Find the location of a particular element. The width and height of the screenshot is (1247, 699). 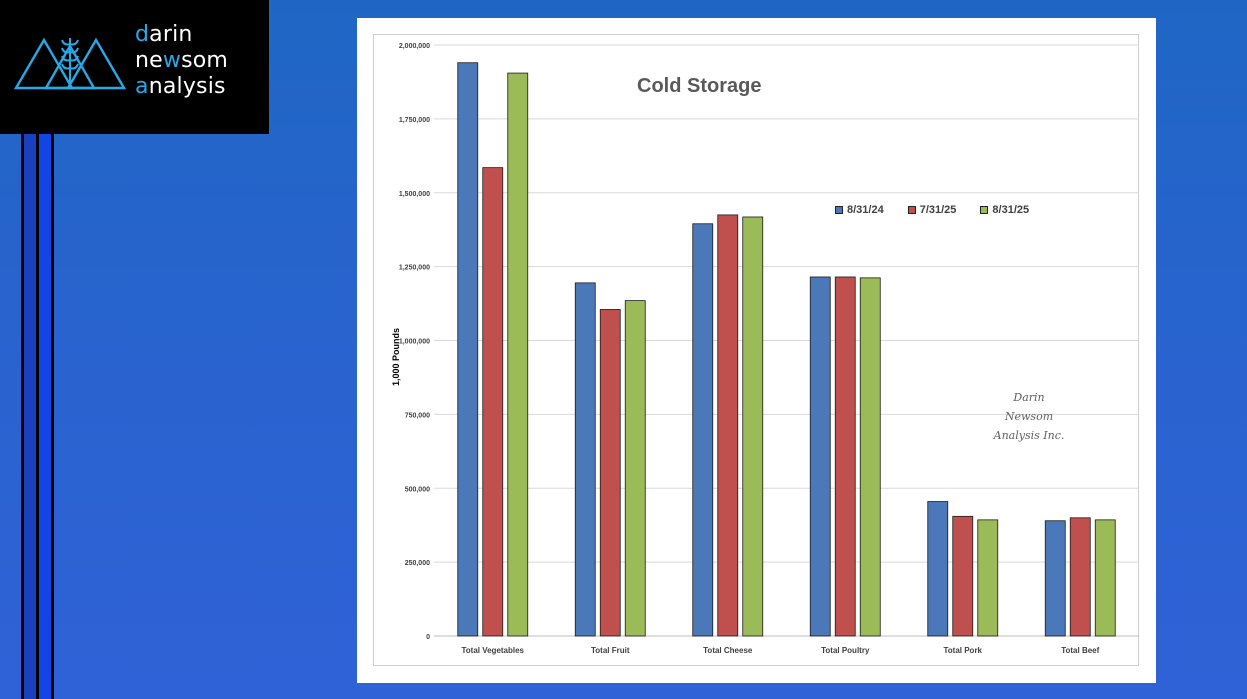

y-axis-label: 1,000 Pounds is located at coordinates (396, 357).